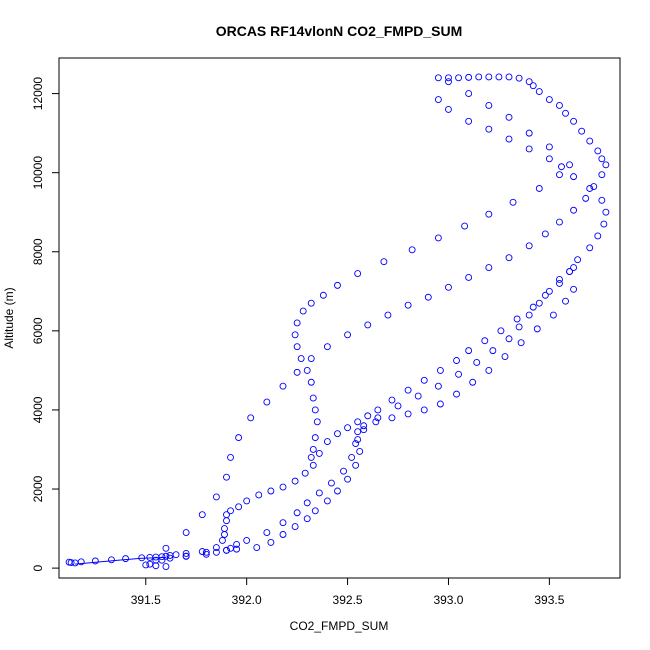  What do you see at coordinates (146, 600) in the screenshot?
I see `x-tick-label: 391.5` at bounding box center [146, 600].